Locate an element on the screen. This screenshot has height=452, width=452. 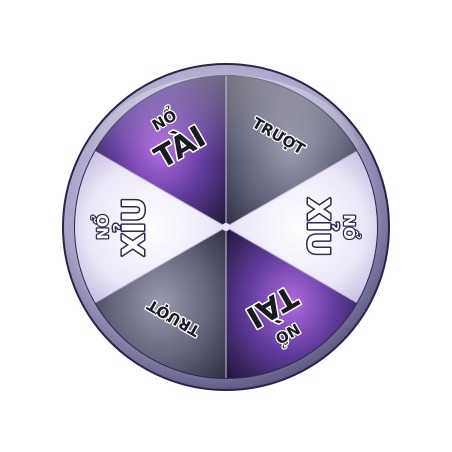
wheel-hub is located at coordinates (226, 227).